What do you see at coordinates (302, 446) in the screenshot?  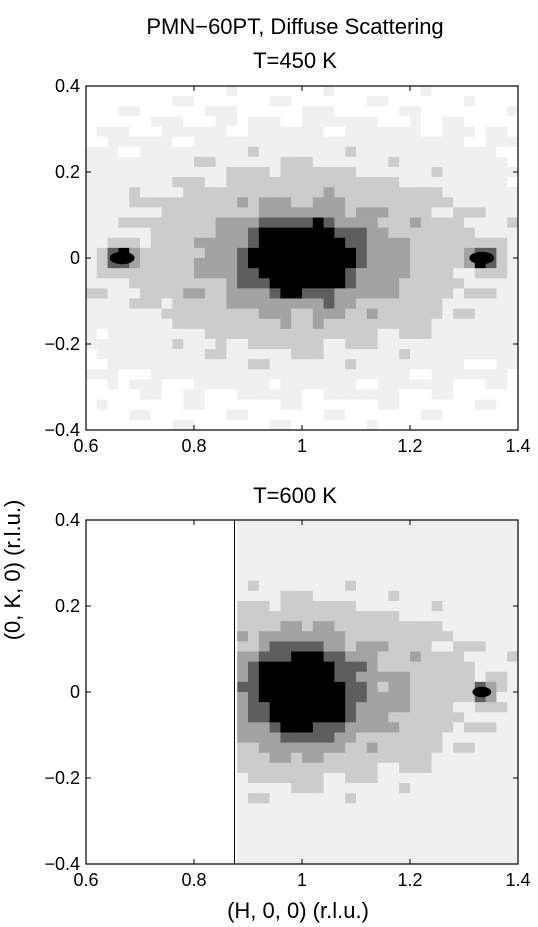 I see `x-tick-label: 1` at bounding box center [302, 446].